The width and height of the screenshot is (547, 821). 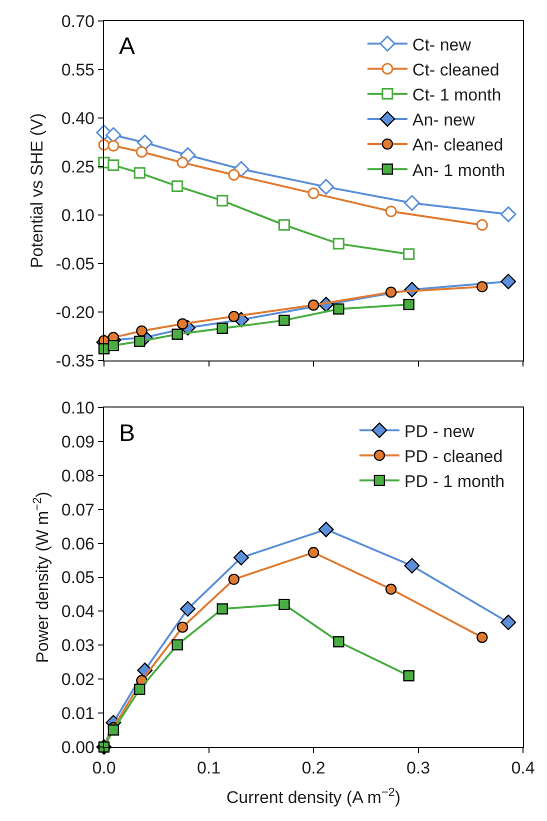 What do you see at coordinates (77, 680) in the screenshot?
I see `y-tick-label: 0.02` at bounding box center [77, 680].